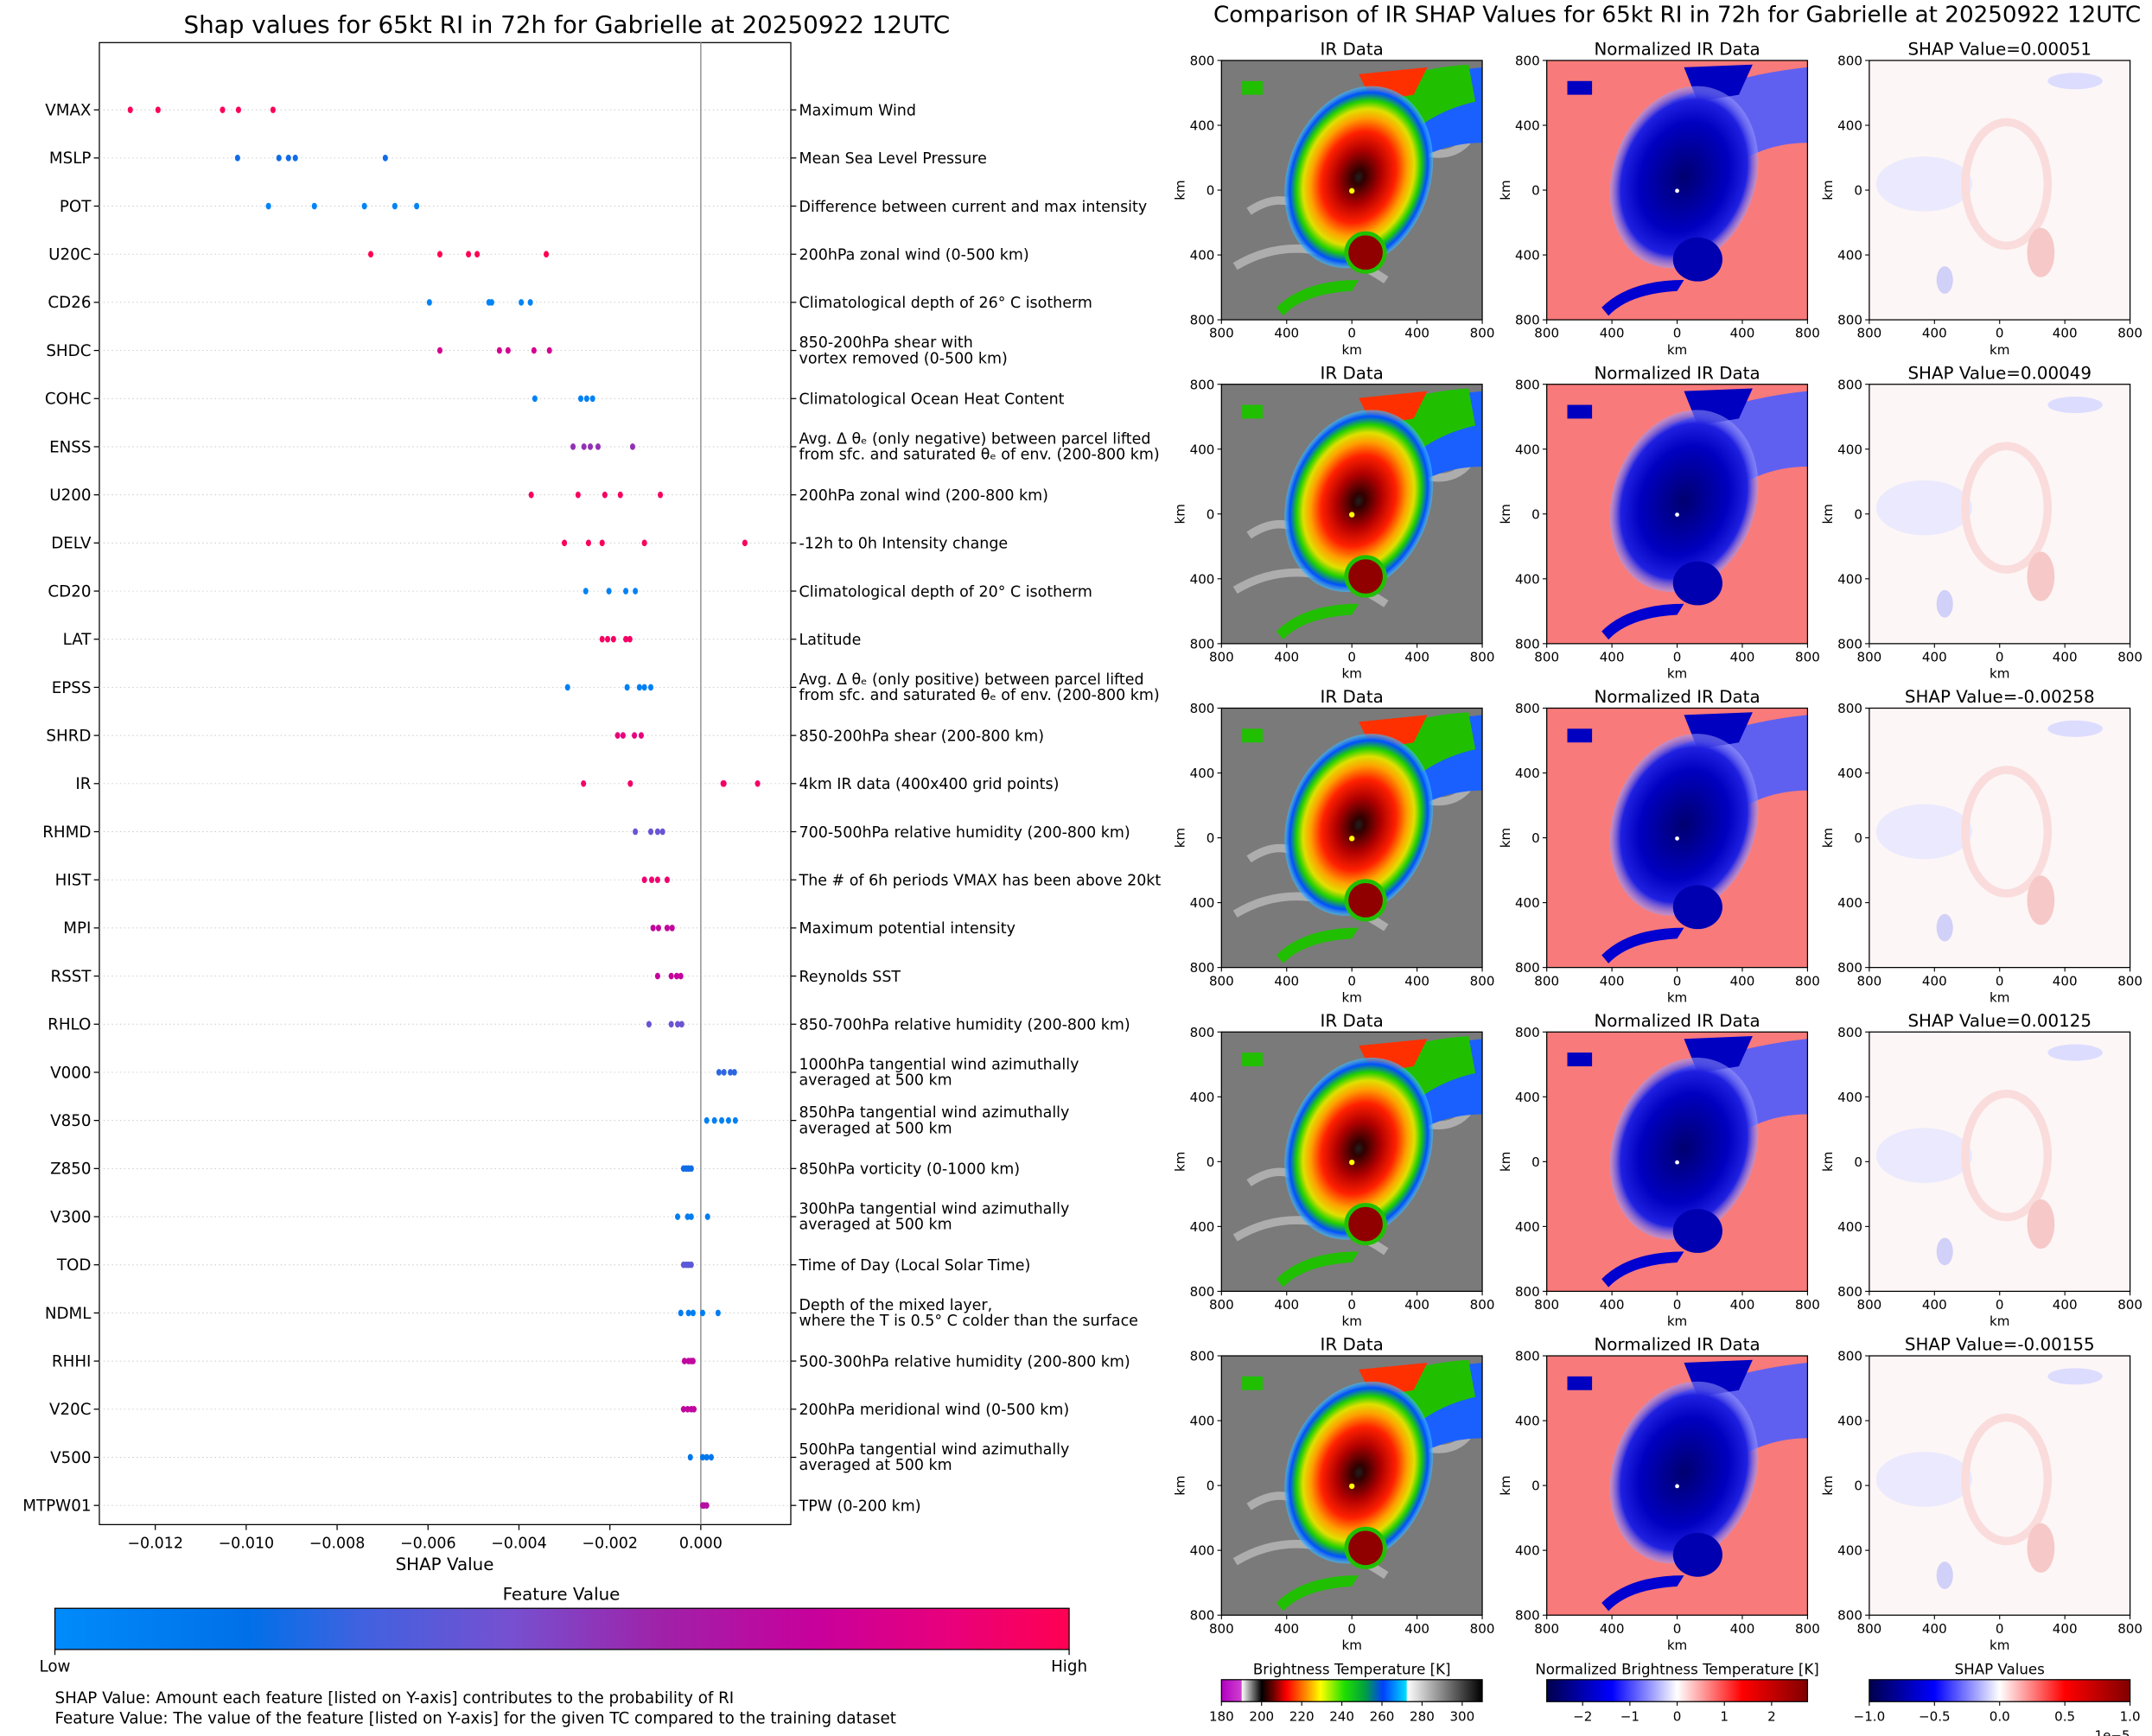 The width and height of the screenshot is (2152, 1736). Describe the element at coordinates (74, 1265) in the screenshot. I see `feature-label: TOD` at that location.